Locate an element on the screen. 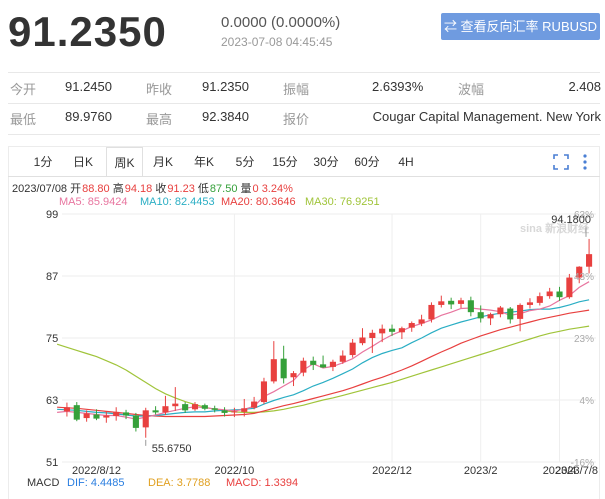  tab-4h: 4H is located at coordinates (406, 162).